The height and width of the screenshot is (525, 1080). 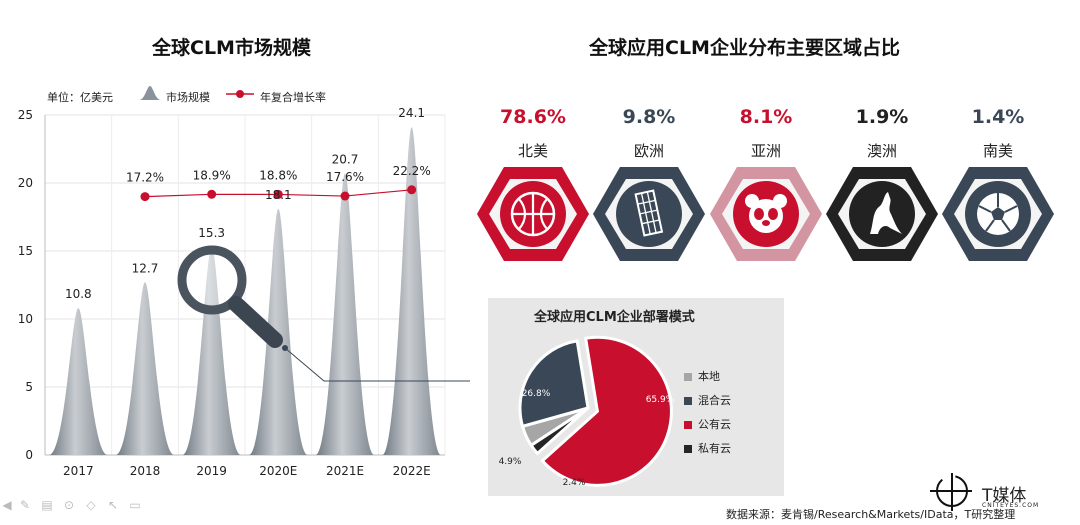 I want to click on x-tick-label: 2022E, so click(x=412, y=471).